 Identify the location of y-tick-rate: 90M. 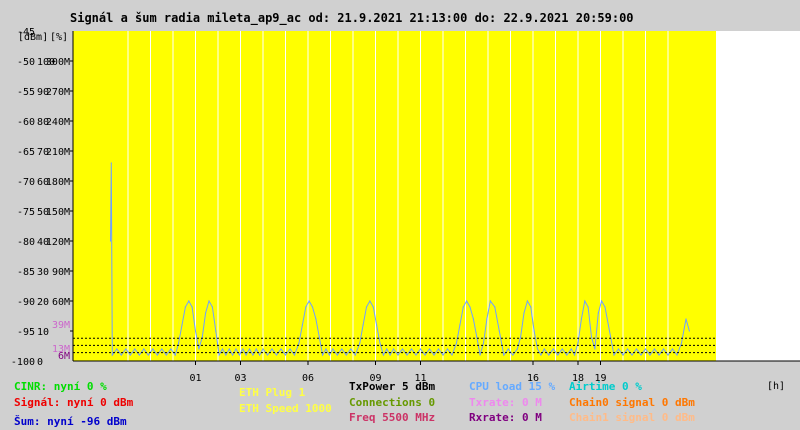
(61, 272).